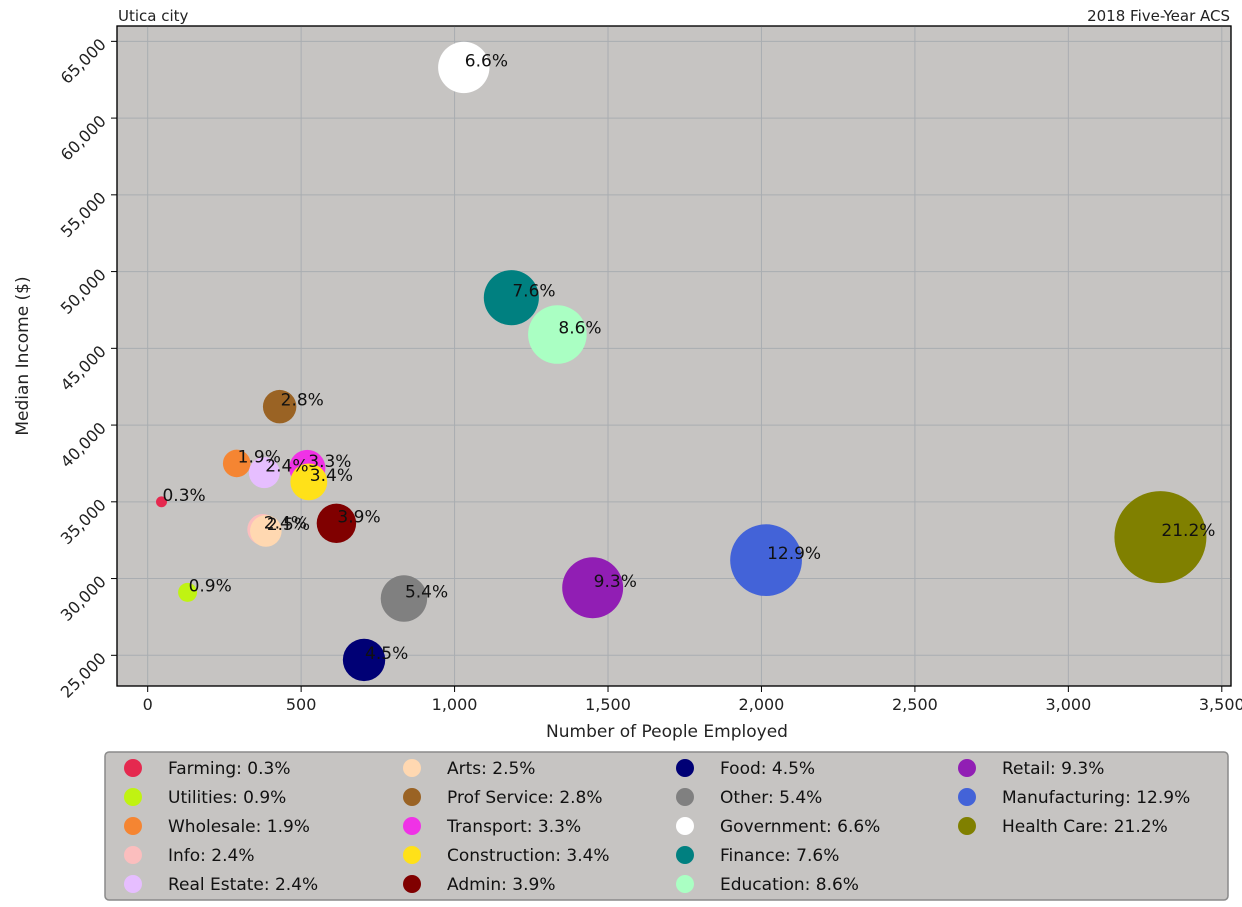 The width and height of the screenshot is (1242, 907). I want to click on legend-marker-food, so click(685, 768).